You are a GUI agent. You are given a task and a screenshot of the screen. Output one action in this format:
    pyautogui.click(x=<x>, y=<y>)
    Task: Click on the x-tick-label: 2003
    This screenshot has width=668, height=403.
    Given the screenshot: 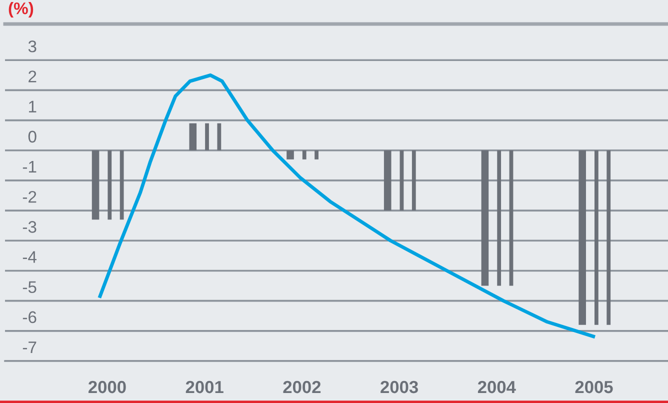 What is the action you would take?
    pyautogui.click(x=399, y=387)
    